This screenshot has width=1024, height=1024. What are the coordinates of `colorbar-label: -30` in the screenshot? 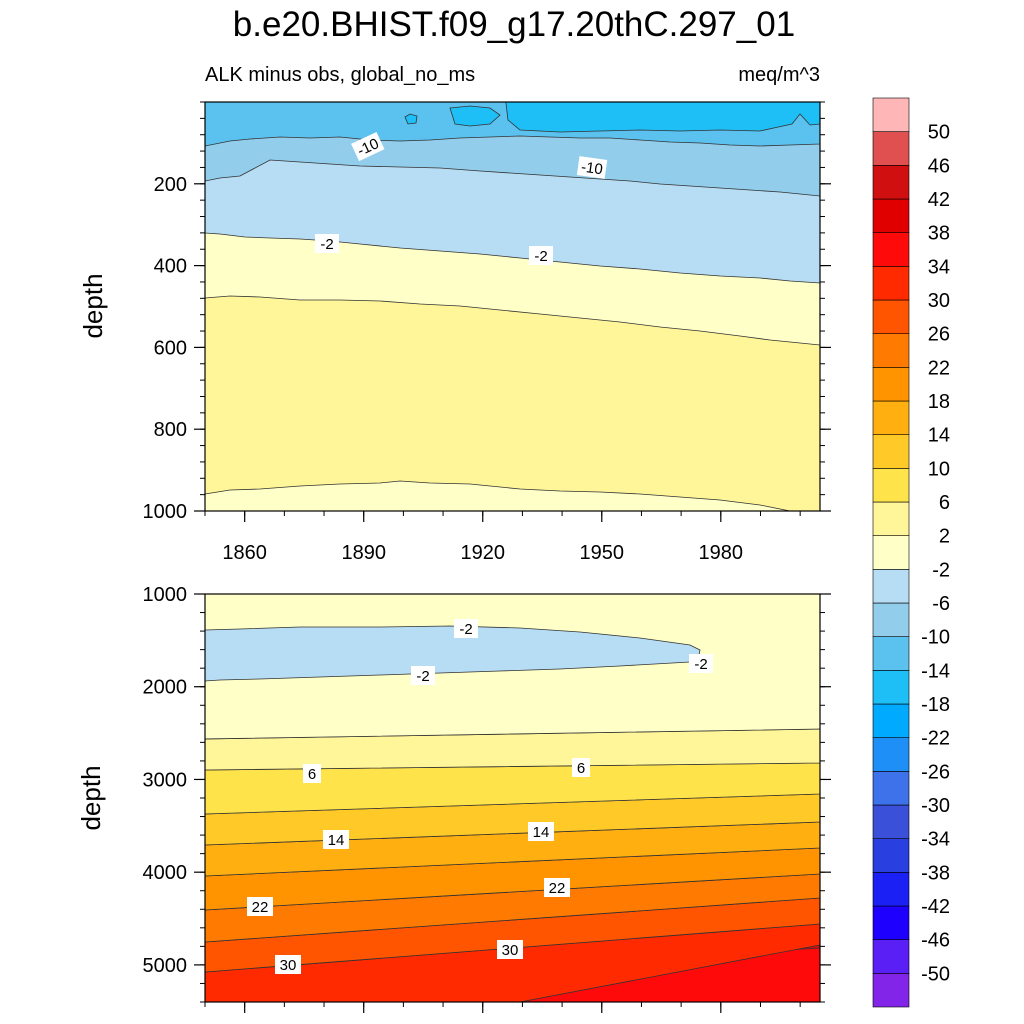 It's located at (935, 806).